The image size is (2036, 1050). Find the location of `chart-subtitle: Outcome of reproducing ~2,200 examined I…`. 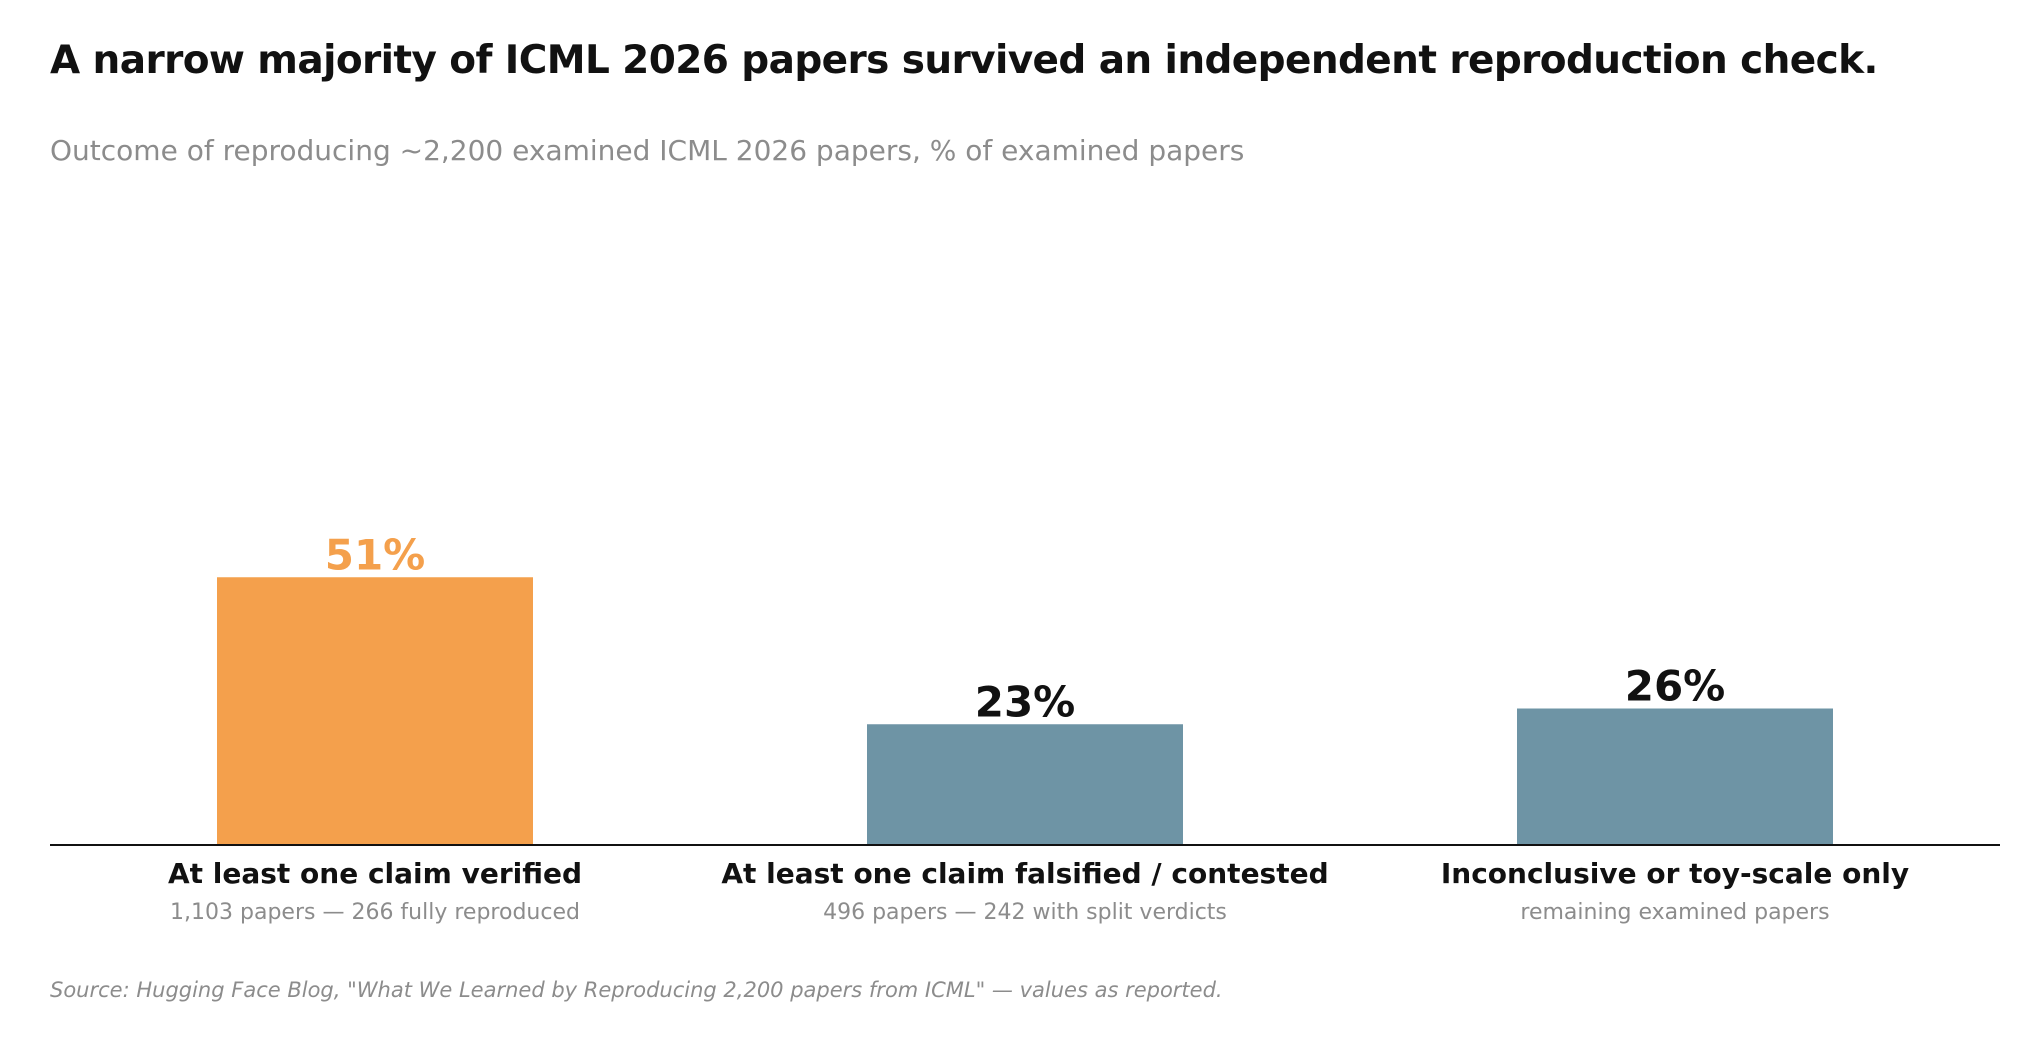

chart-subtitle: Outcome of reproducing ~2,200 examined I… is located at coordinates (647, 150).